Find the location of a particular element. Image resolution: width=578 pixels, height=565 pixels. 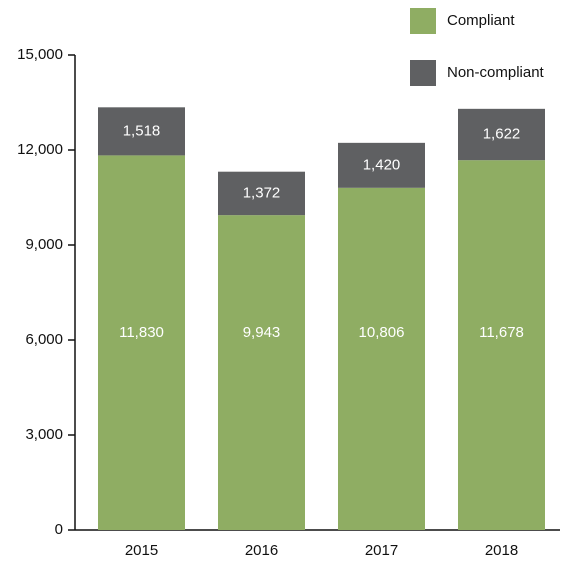

value-label: 1,420 is located at coordinates (382, 164).